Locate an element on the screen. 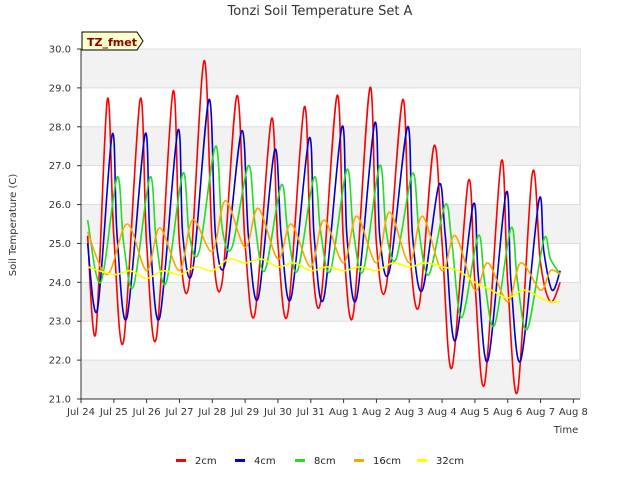 This screenshot has height=480, width=640. tz-badge: TZ_fmet is located at coordinates (112, 41).